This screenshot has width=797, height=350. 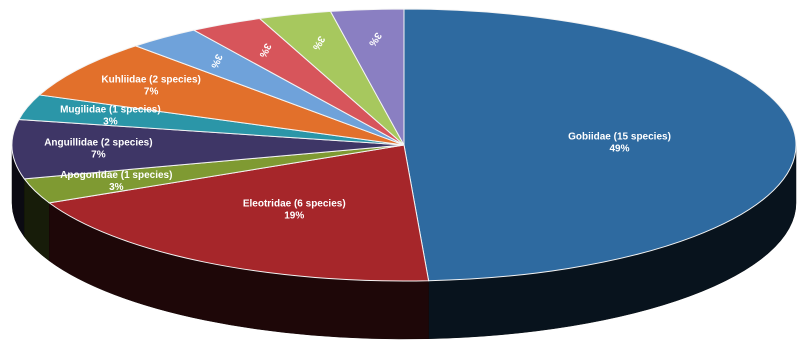 I want to click on slice-label: Apogonidae (1 species), so click(x=116, y=175).